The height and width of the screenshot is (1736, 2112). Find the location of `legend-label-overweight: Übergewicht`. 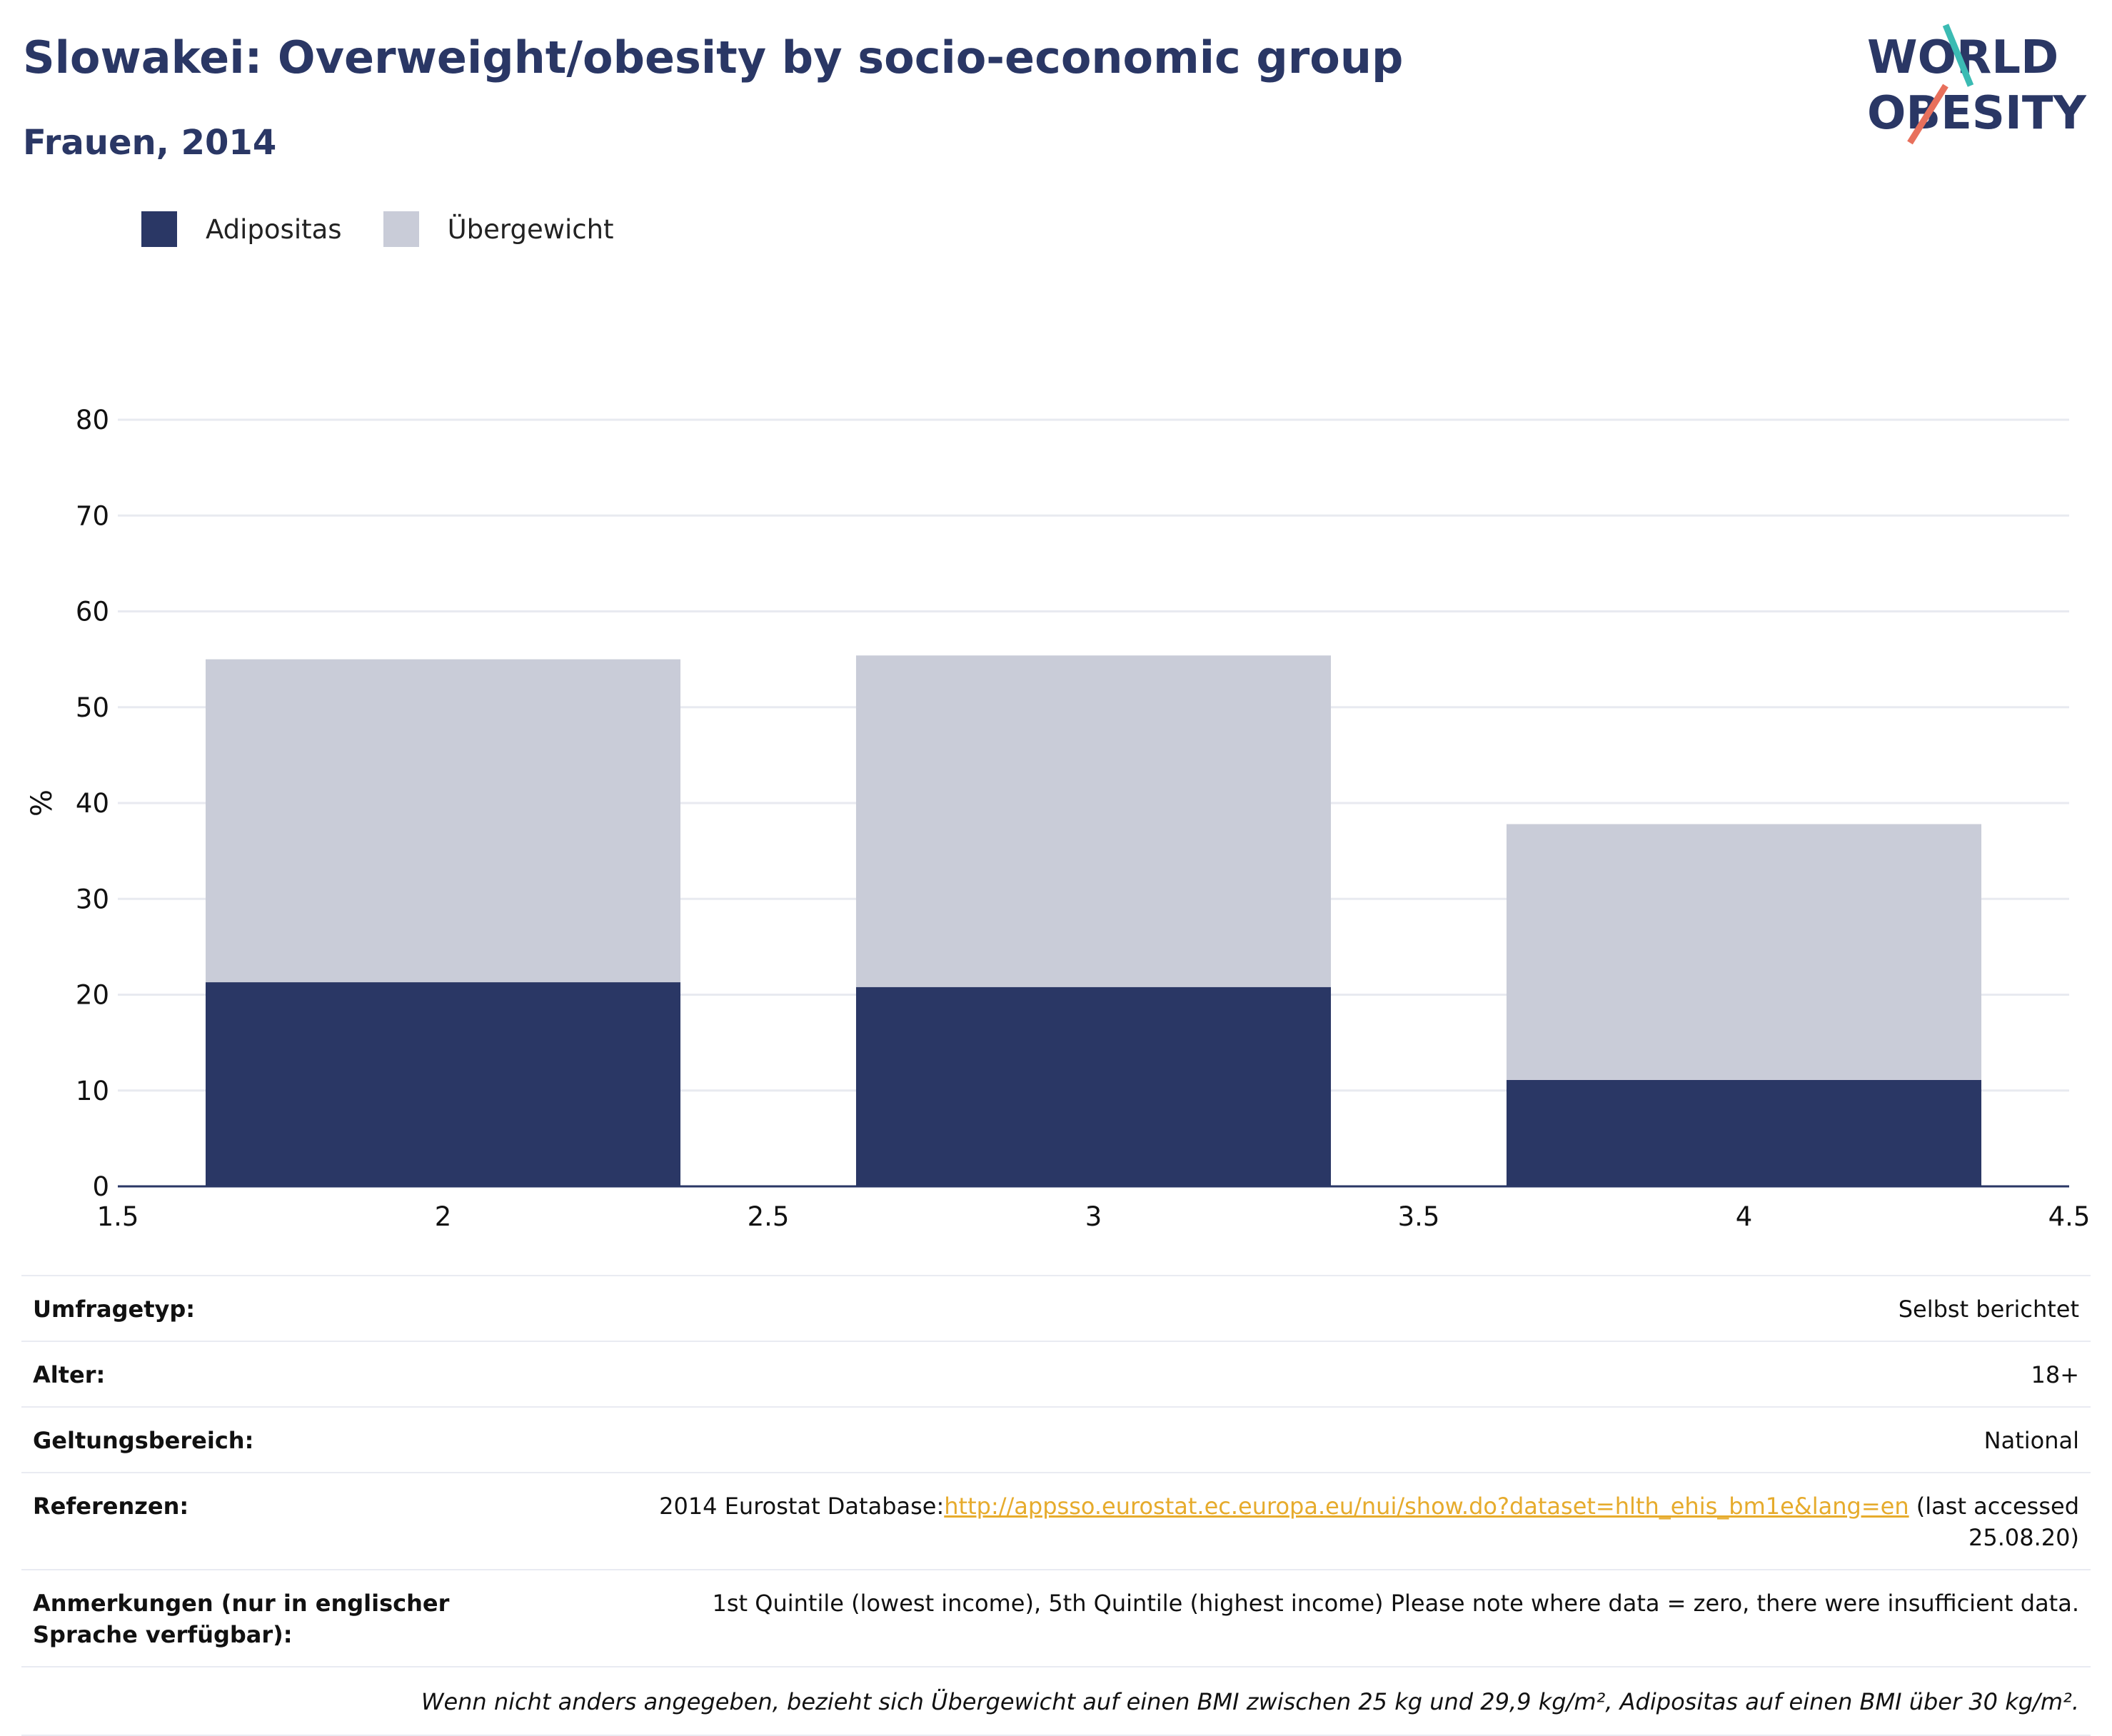

legend-label-overweight: Übergewicht is located at coordinates (530, 229).